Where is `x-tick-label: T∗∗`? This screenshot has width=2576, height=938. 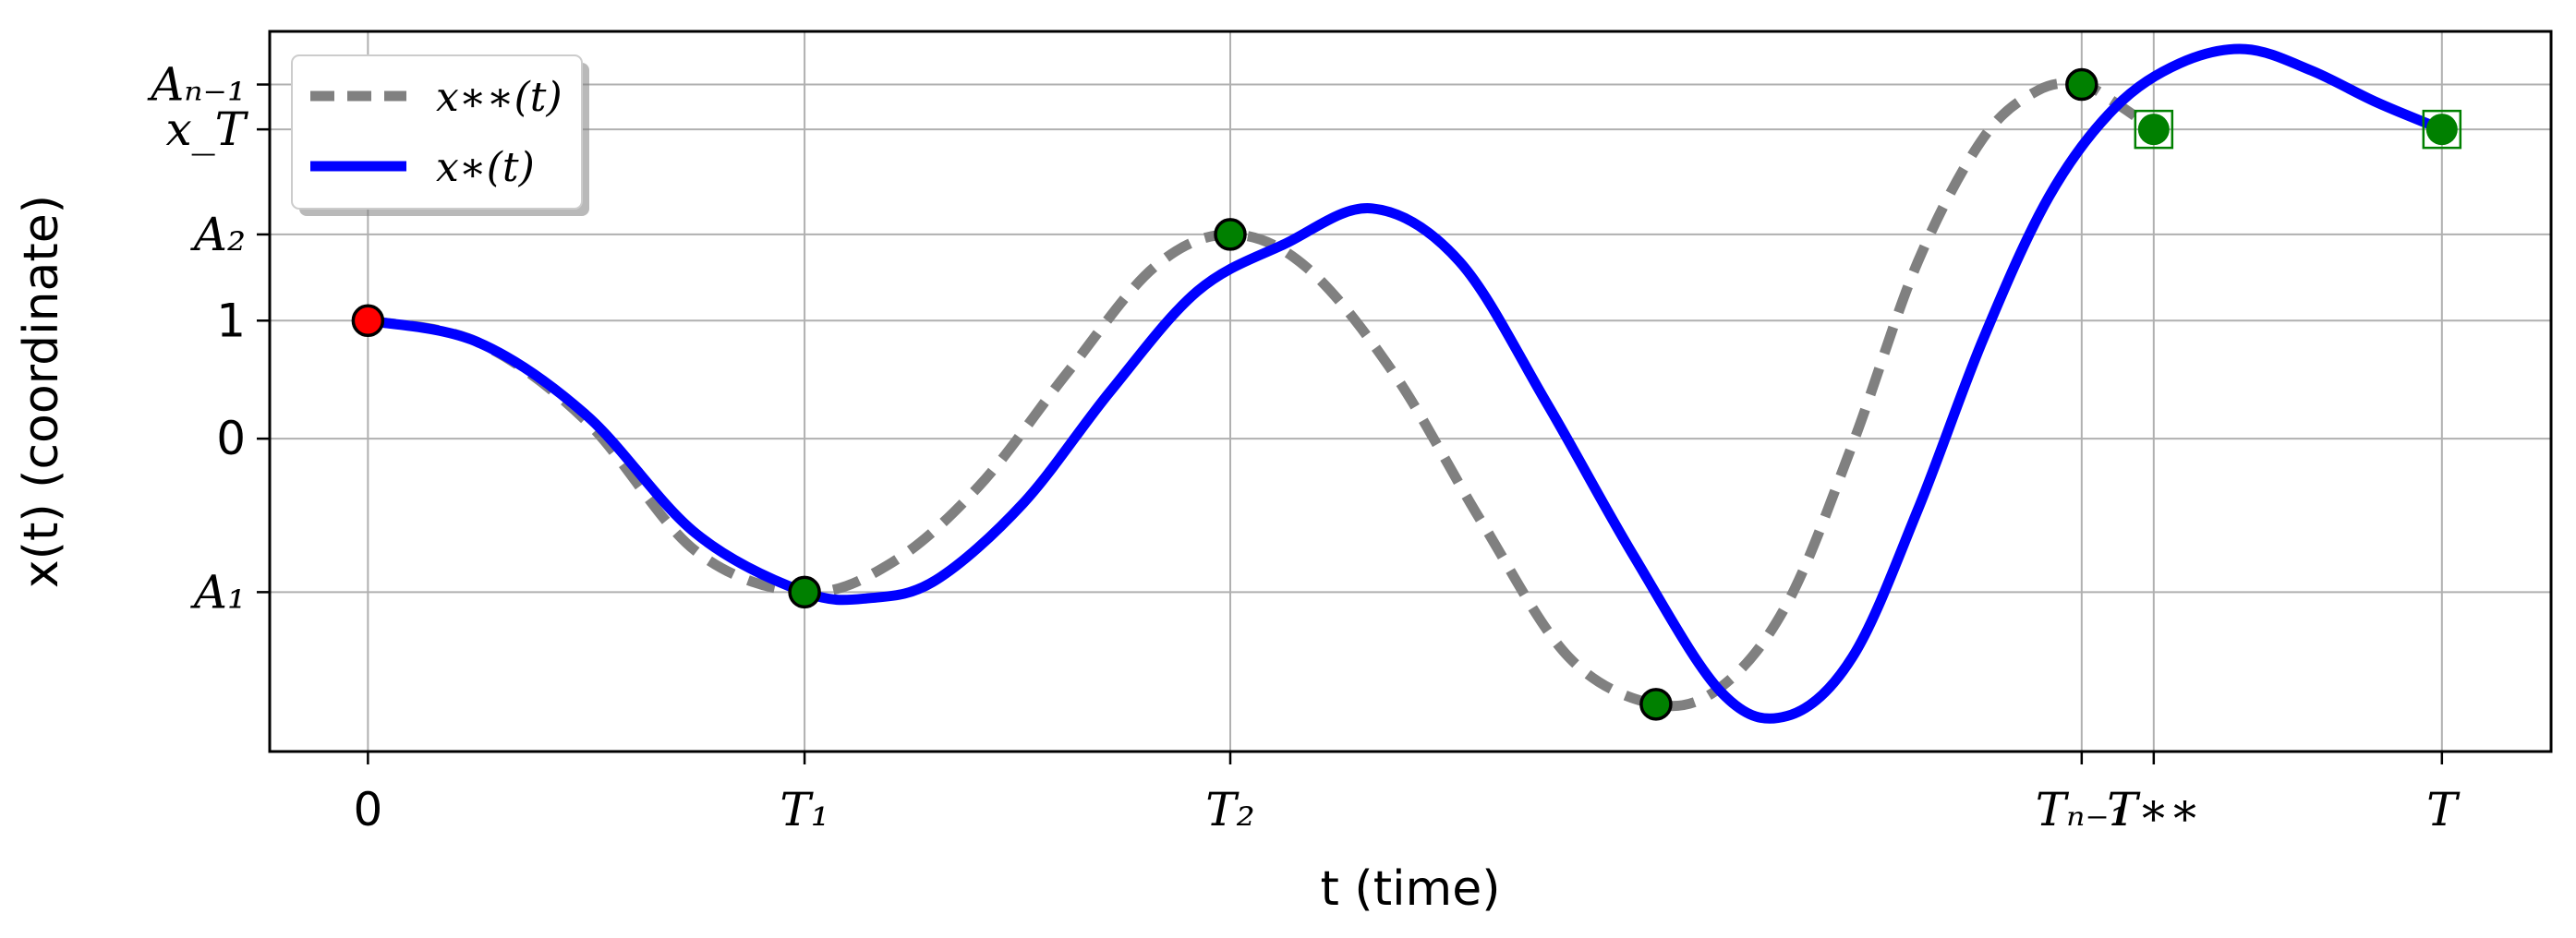
x-tick-label: T∗∗ is located at coordinates (2153, 809).